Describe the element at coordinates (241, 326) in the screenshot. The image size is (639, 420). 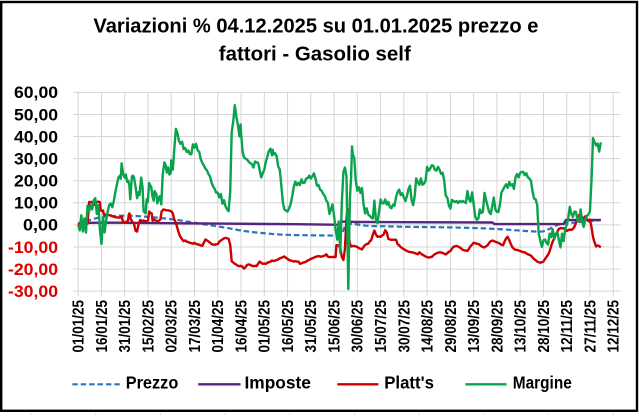
I see `svg-text: 16/04/25` at that location.